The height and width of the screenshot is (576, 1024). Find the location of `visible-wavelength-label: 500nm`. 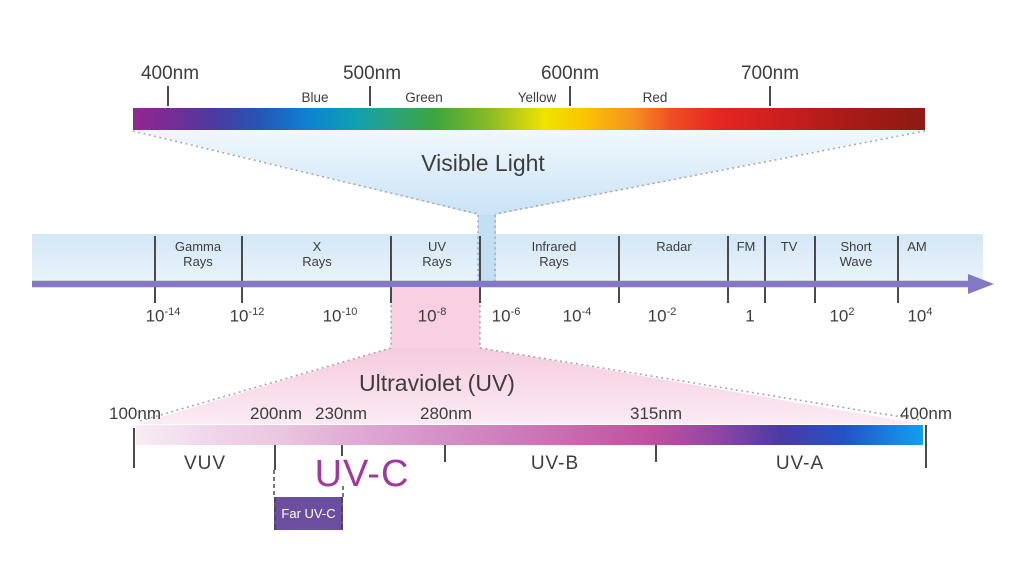

visible-wavelength-label: 500nm is located at coordinates (372, 73).